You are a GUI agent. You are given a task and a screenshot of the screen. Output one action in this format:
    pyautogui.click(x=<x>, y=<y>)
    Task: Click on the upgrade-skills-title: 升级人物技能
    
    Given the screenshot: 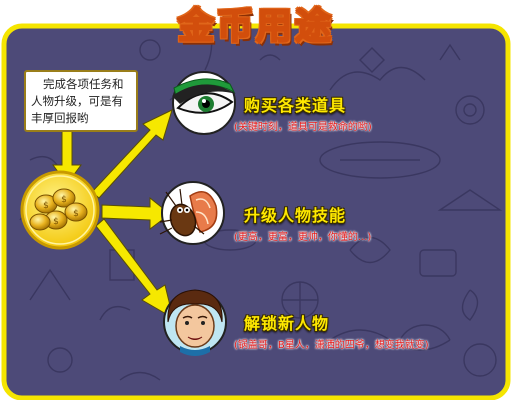 What is the action you would take?
    pyautogui.click(x=295, y=215)
    